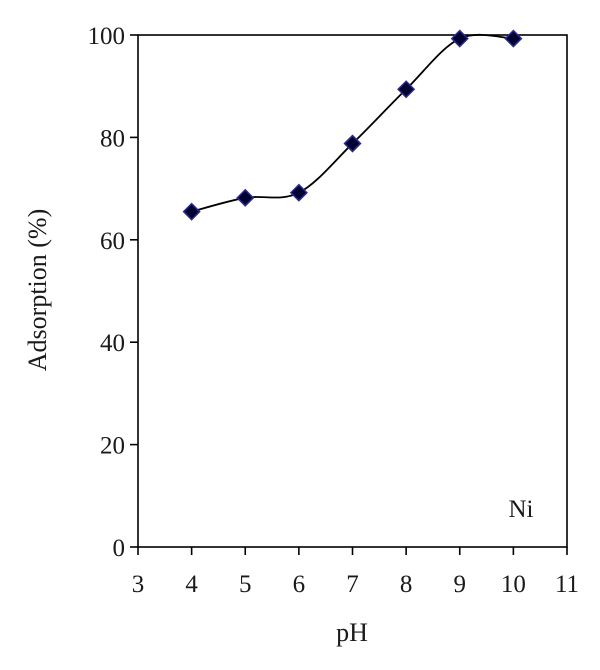  I want to click on y-tick-label: 80, so click(112, 138).